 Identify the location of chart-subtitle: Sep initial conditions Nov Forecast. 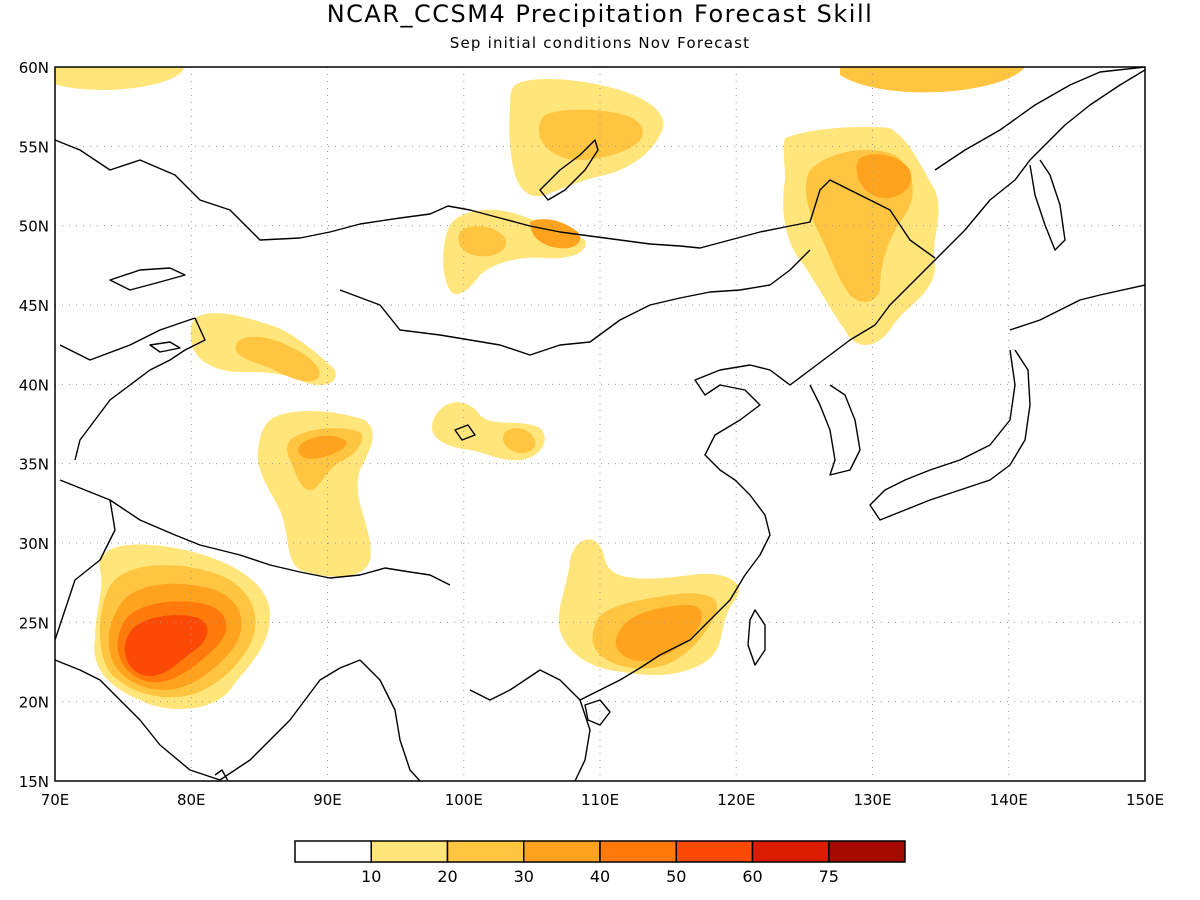
(600, 43).